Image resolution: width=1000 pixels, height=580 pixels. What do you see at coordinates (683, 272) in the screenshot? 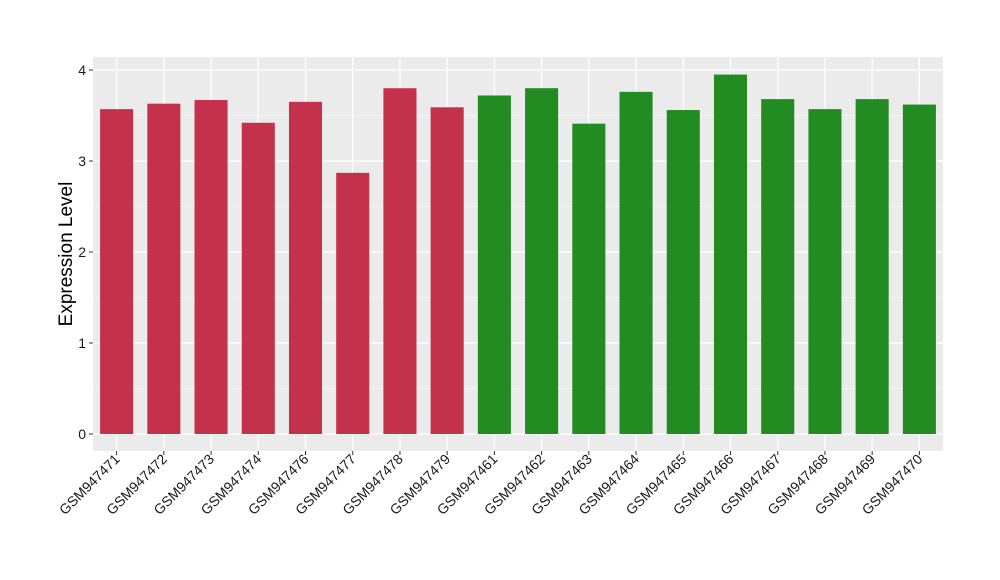
I see `bar-GSM947465` at bounding box center [683, 272].